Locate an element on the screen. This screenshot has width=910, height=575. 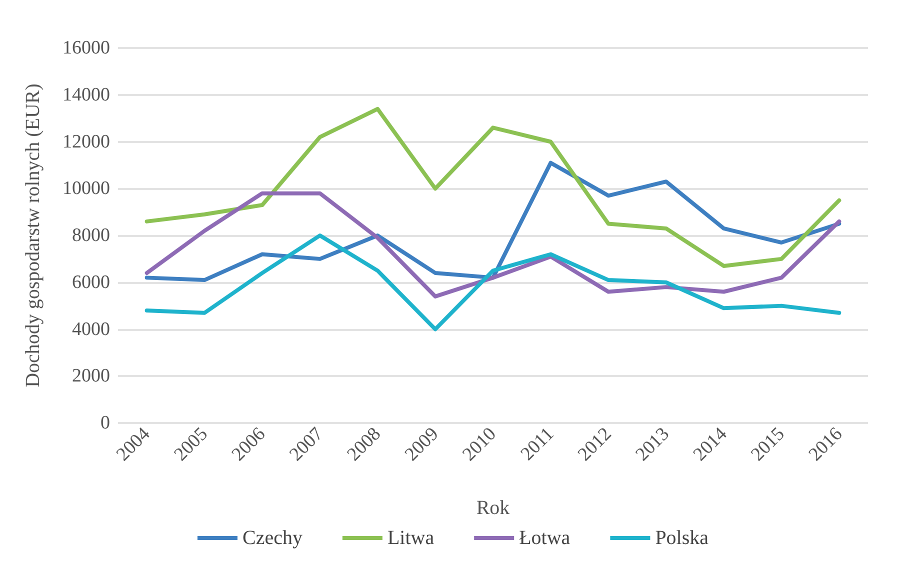
x-tick-label: 2011 is located at coordinates (537, 444).